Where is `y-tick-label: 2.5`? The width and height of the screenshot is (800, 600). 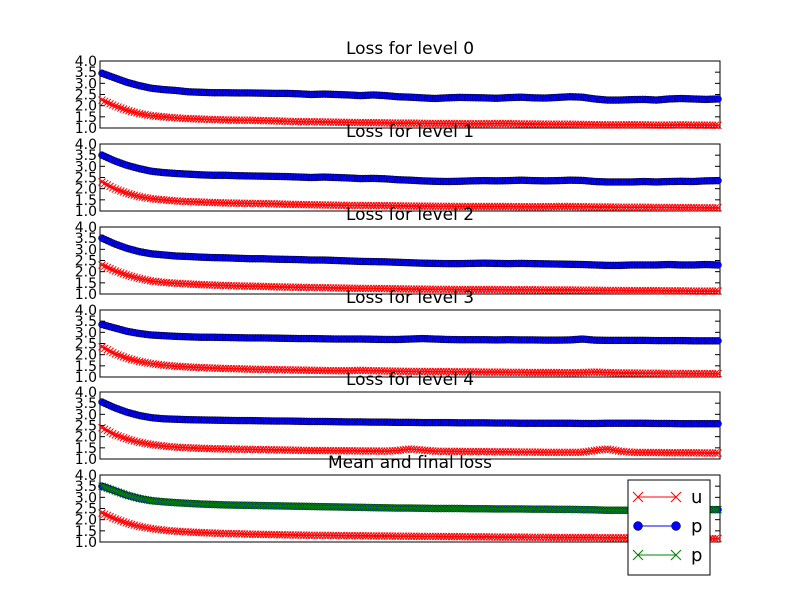 y-tick-label: 2.5 is located at coordinates (86, 96).